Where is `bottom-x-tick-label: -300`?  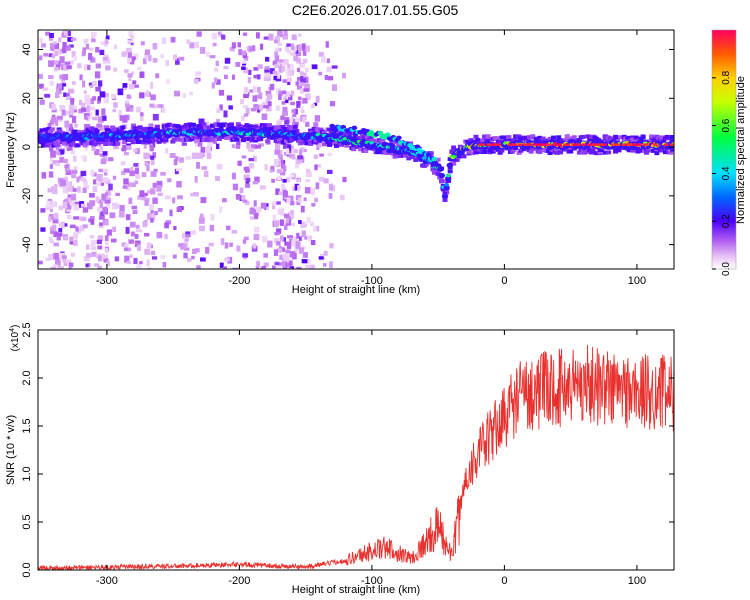 bottom-x-tick-label: -300 is located at coordinates (107, 581).